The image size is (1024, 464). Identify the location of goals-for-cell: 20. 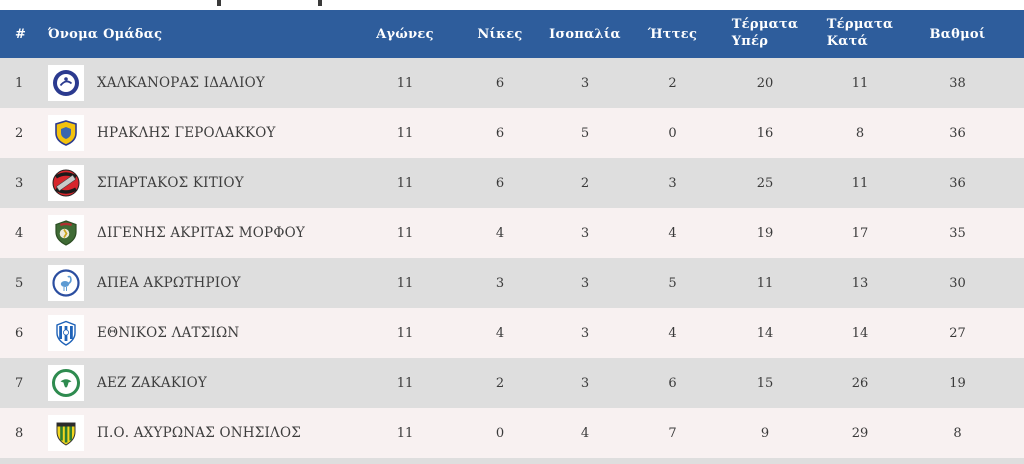
(765, 83).